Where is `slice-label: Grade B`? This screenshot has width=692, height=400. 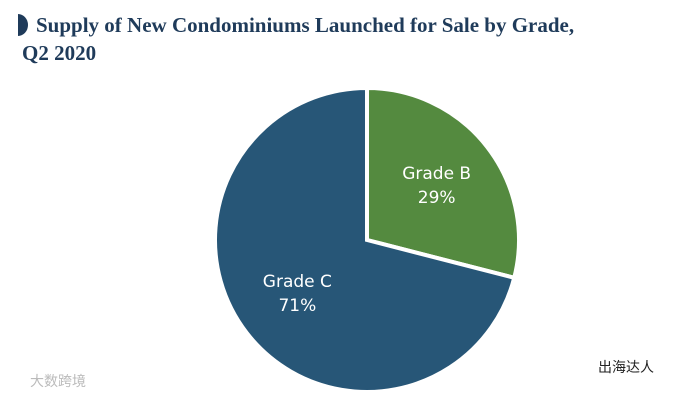
slice-label: Grade B is located at coordinates (436, 174).